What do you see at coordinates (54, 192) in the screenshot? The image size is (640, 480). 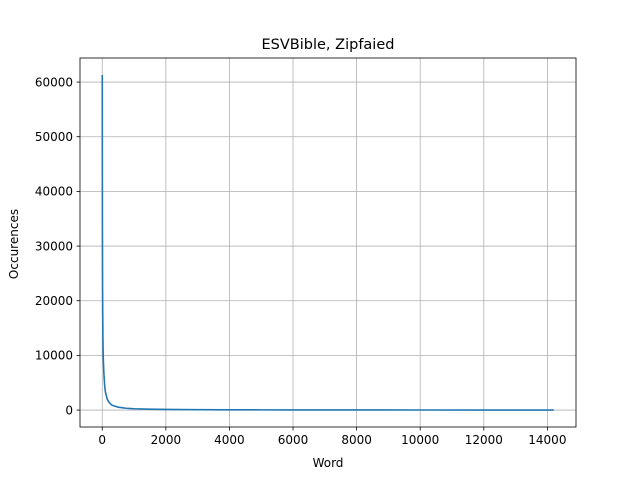 I see `y-tick-label: 40000` at bounding box center [54, 192].